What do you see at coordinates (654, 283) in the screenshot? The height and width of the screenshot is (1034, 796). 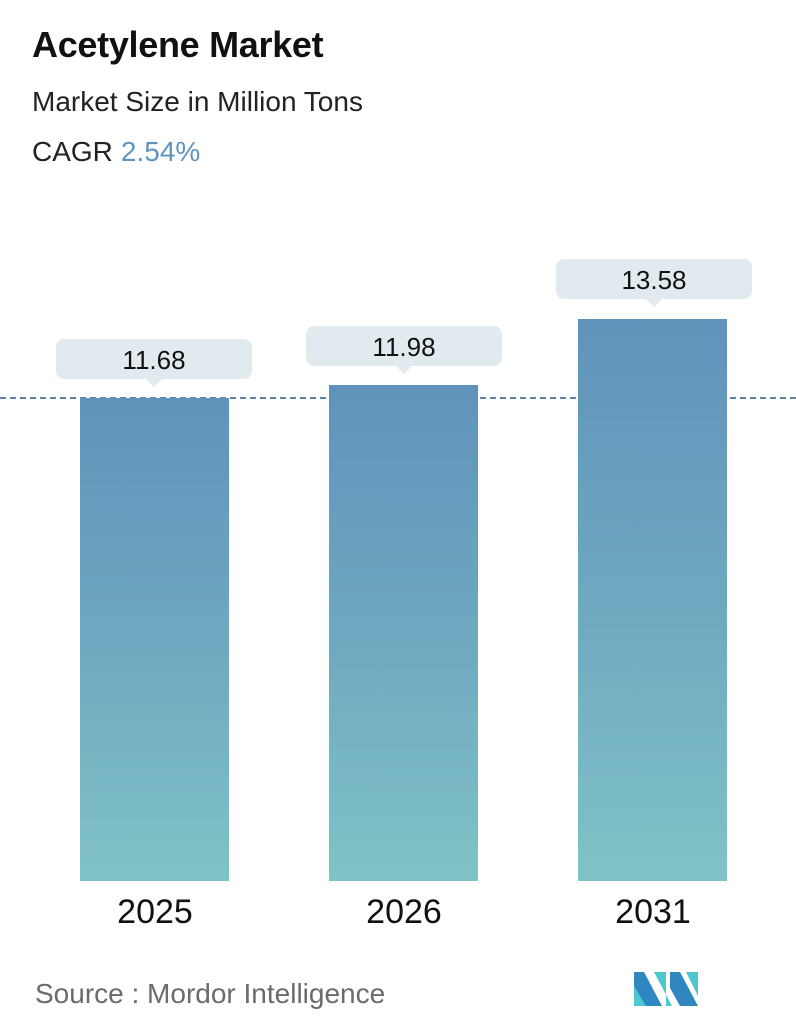 I see `value-label-2031: 13.58` at bounding box center [654, 283].